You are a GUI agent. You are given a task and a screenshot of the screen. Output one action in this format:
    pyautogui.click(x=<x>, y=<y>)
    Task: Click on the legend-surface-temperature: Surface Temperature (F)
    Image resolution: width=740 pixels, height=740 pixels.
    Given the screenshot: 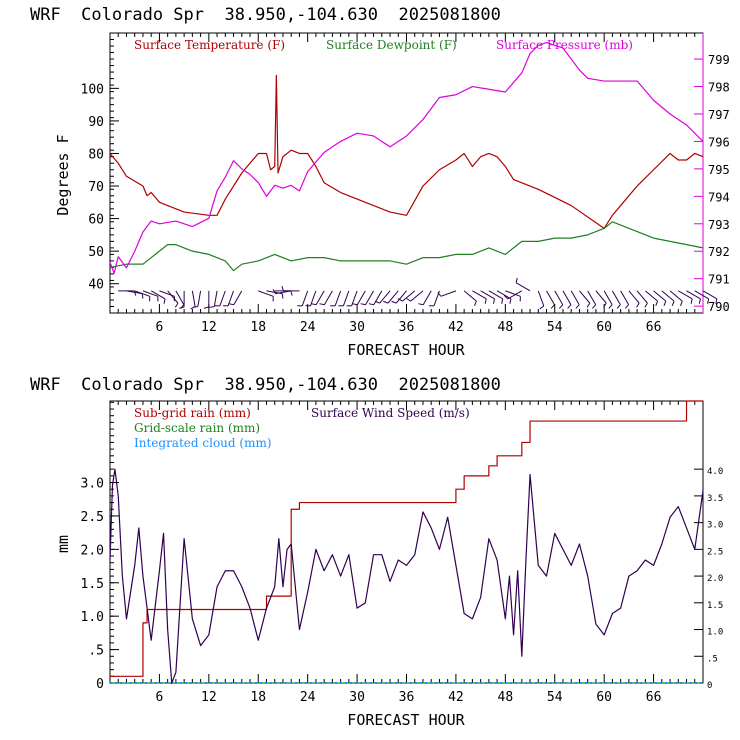 What is the action you would take?
    pyautogui.click(x=209, y=45)
    